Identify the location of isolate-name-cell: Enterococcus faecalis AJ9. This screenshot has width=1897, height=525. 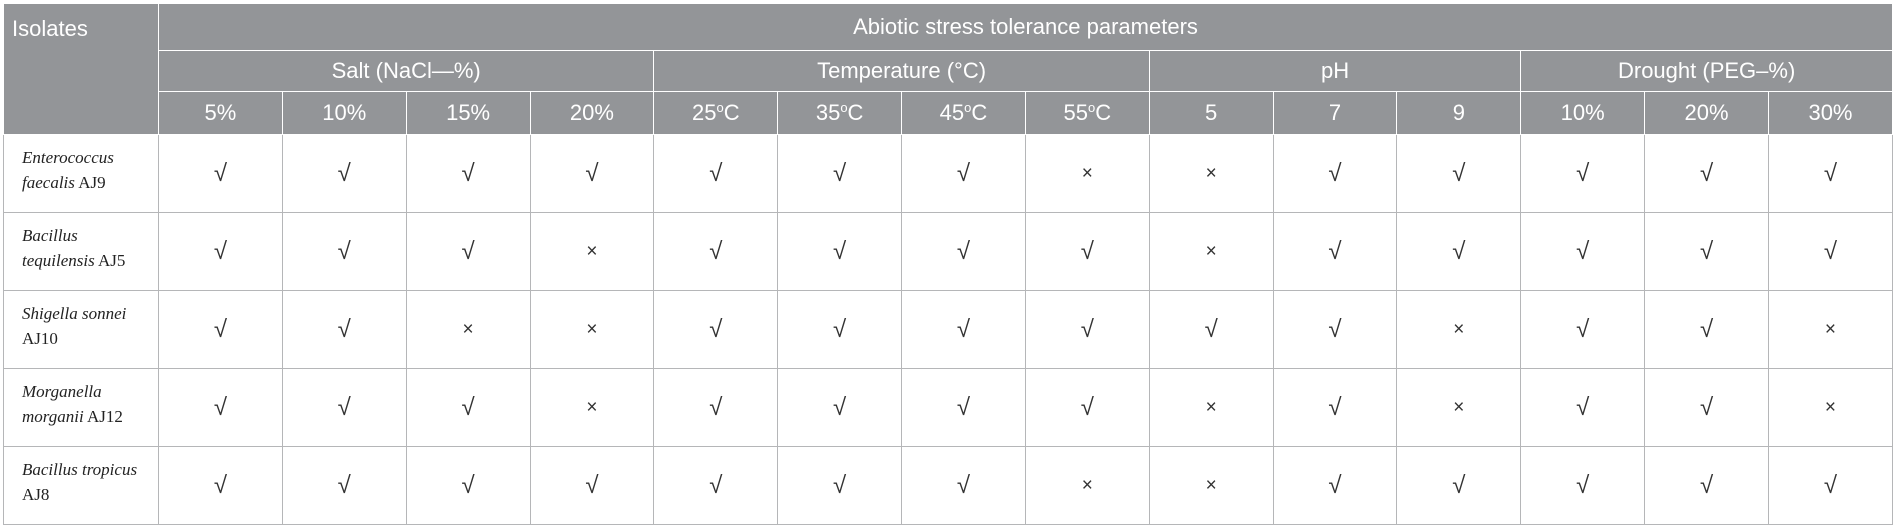
(81, 173).